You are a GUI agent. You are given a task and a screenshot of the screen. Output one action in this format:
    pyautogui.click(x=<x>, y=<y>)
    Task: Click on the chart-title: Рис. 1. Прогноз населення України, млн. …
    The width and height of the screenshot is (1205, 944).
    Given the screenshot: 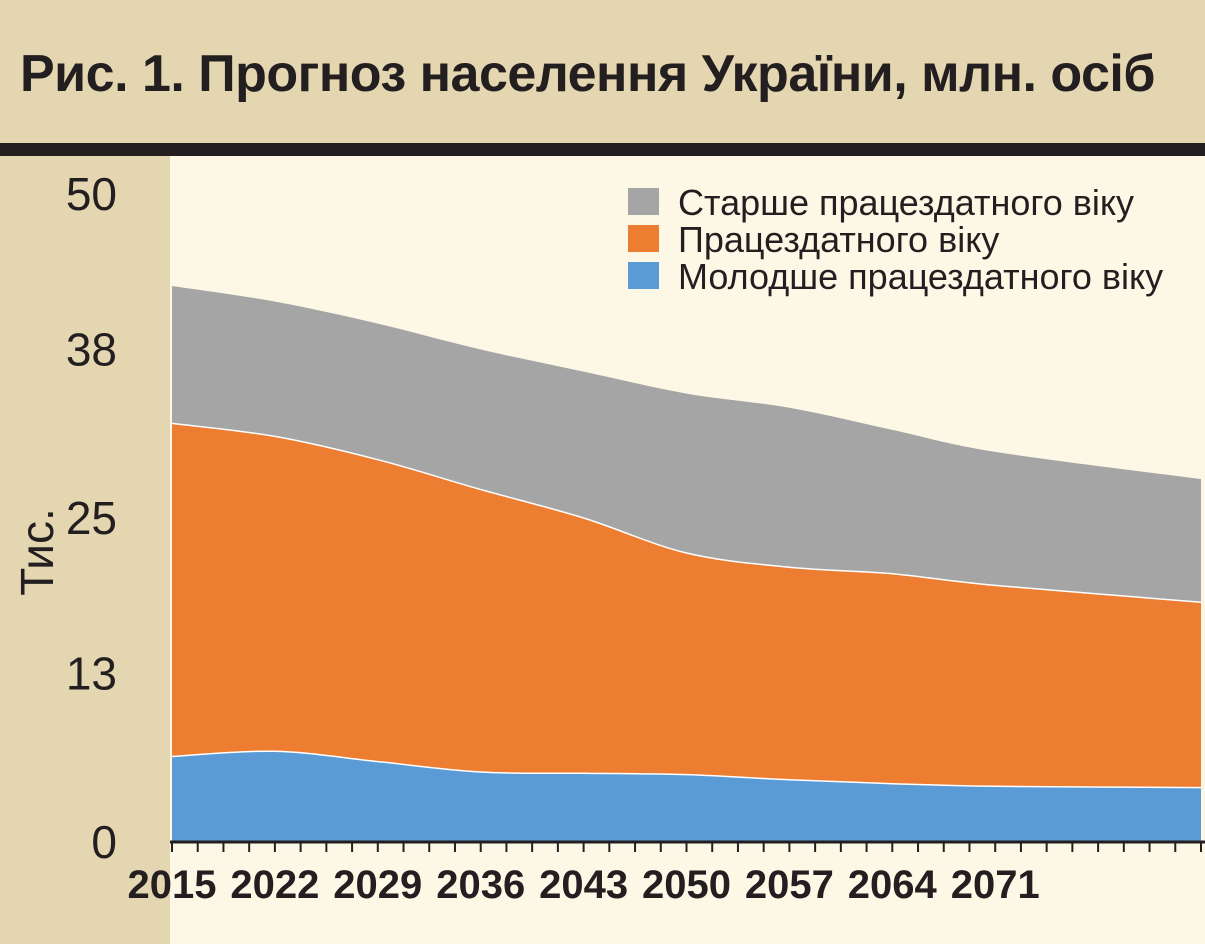 What is the action you would take?
    pyautogui.click(x=588, y=74)
    